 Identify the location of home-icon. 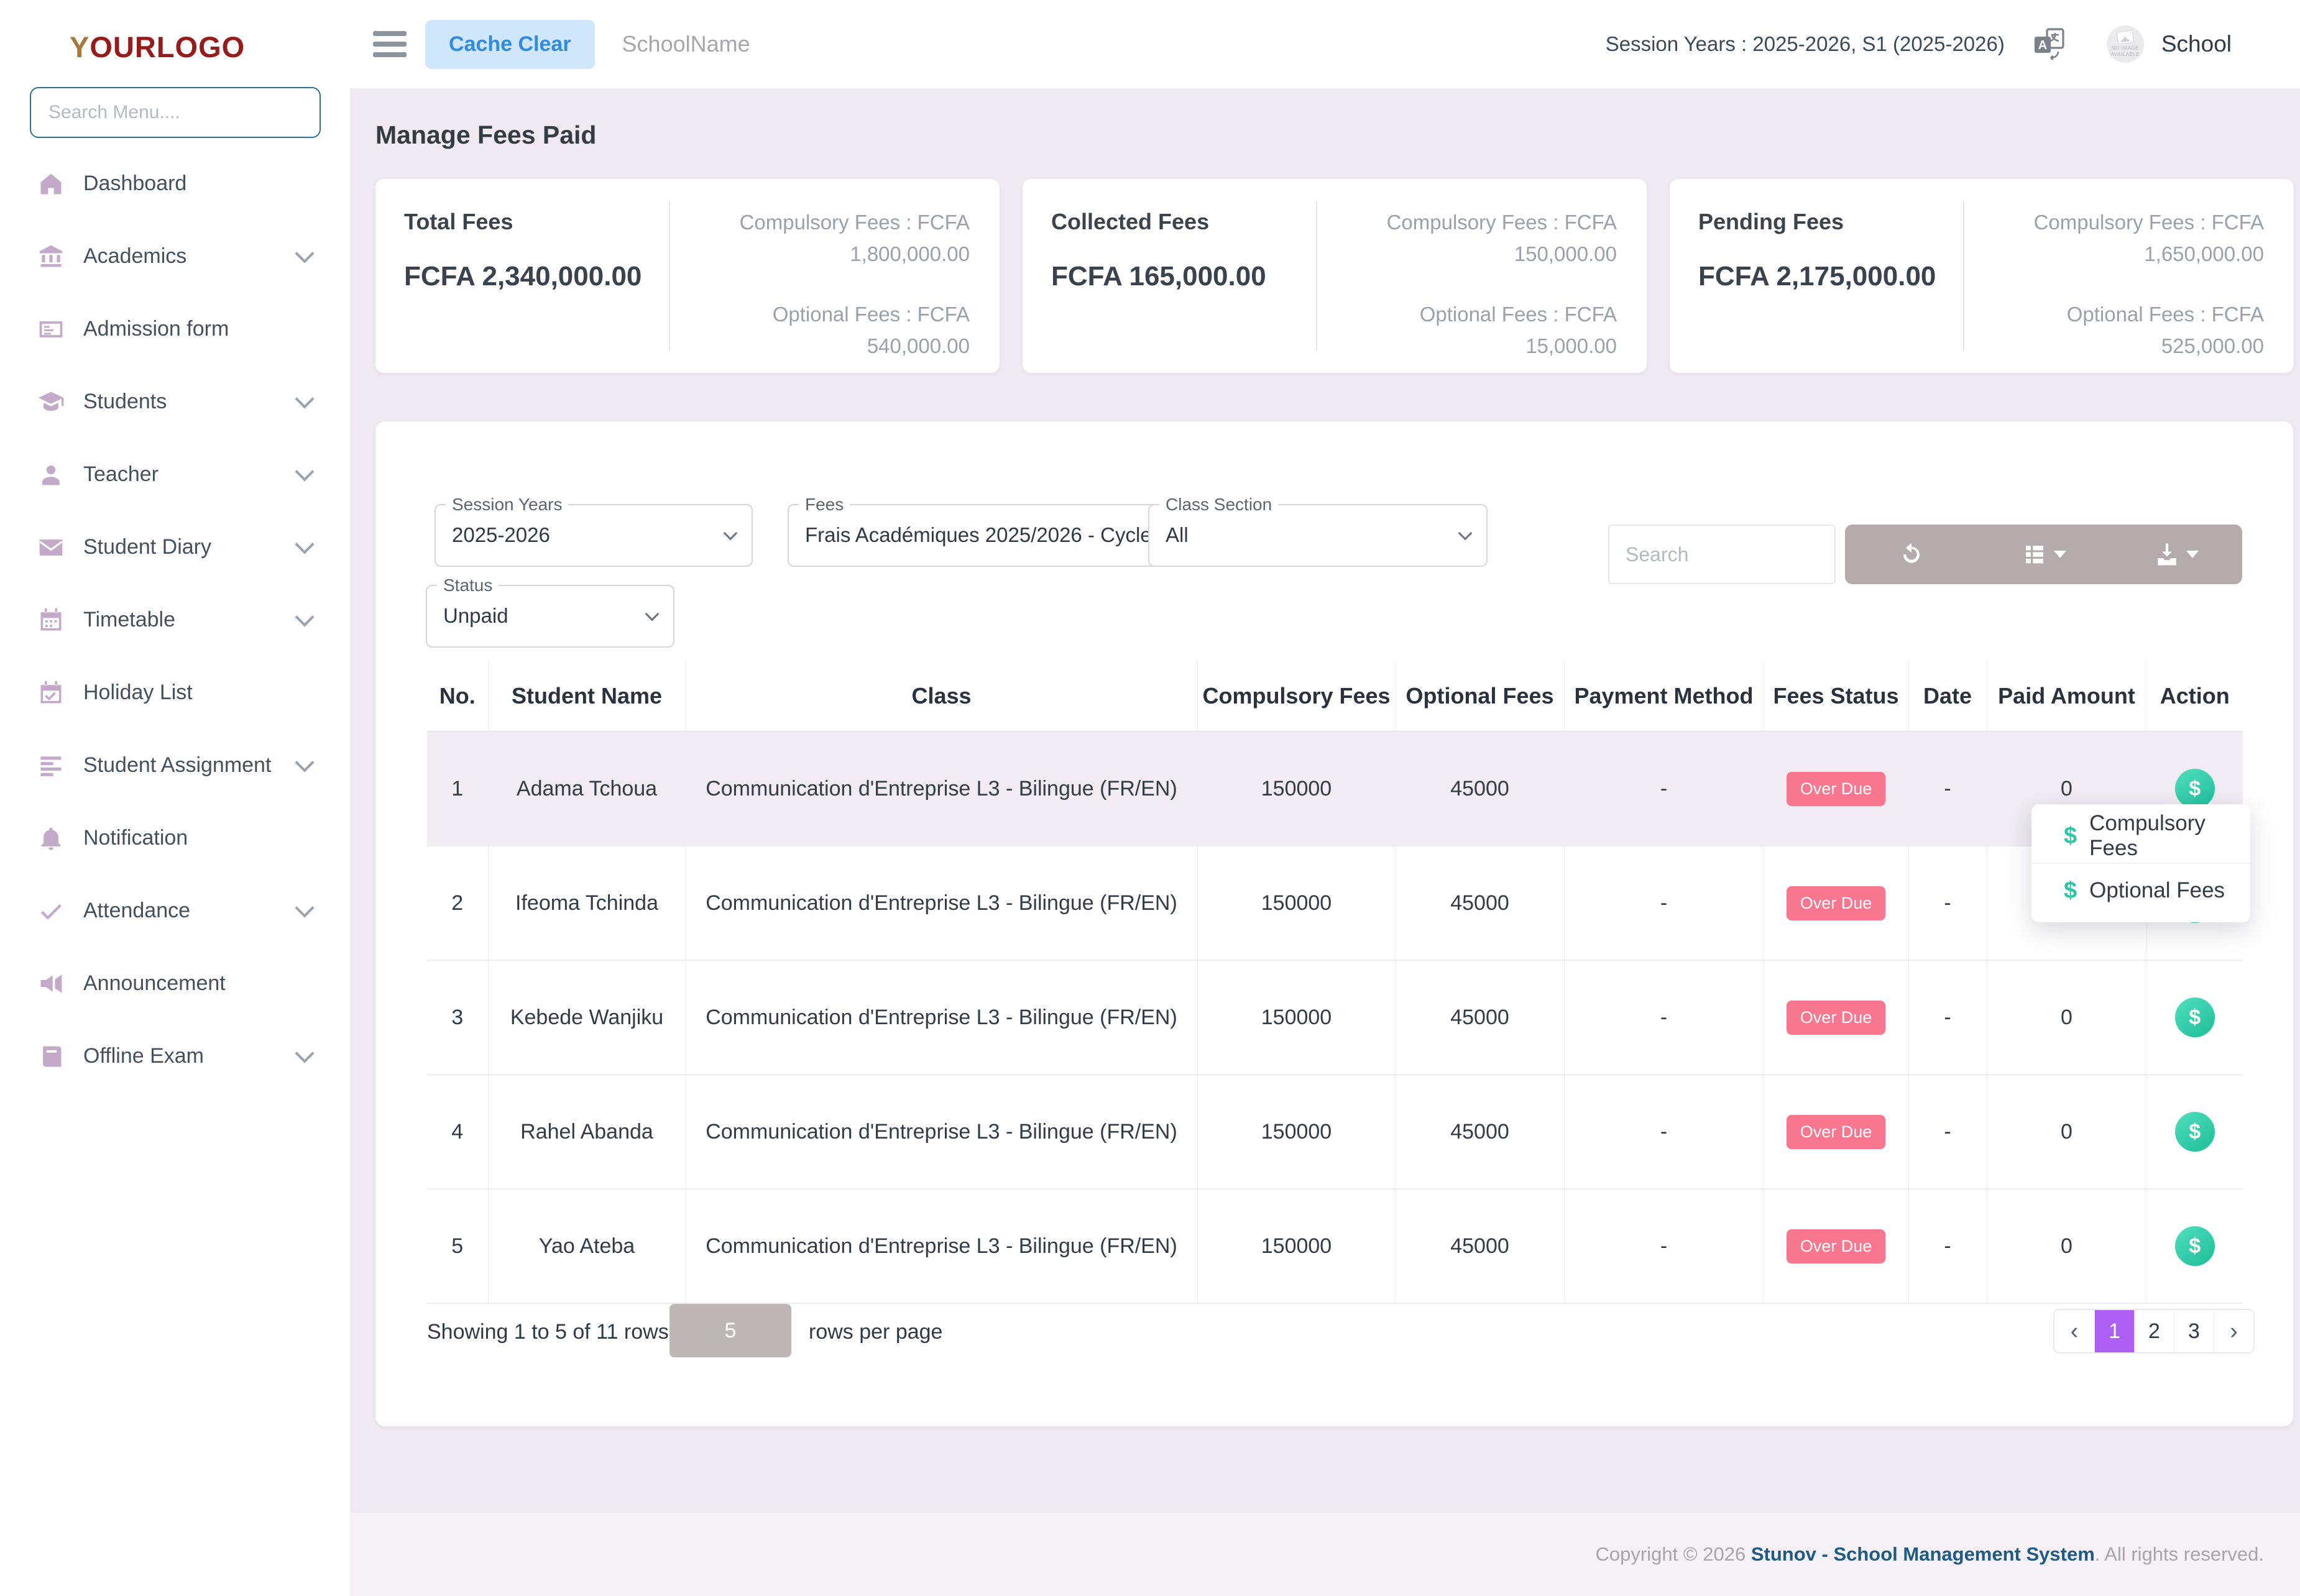
(51, 184).